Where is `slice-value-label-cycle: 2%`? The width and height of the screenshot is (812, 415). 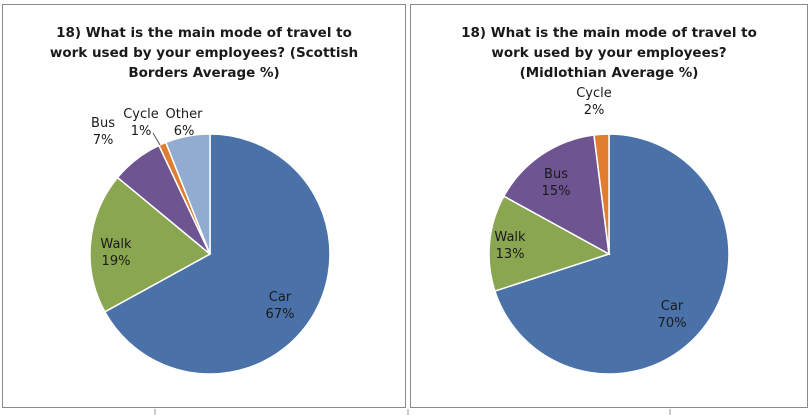
slice-value-label-cycle: 2% is located at coordinates (594, 110).